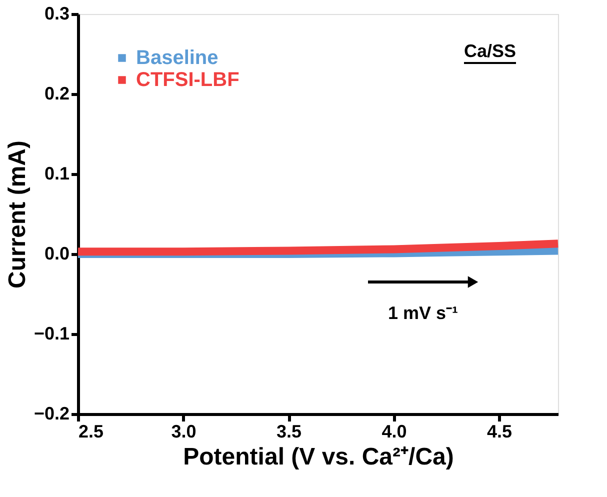  What do you see at coordinates (188, 80) in the screenshot?
I see `legend-label: CTFSI-LBF` at bounding box center [188, 80].